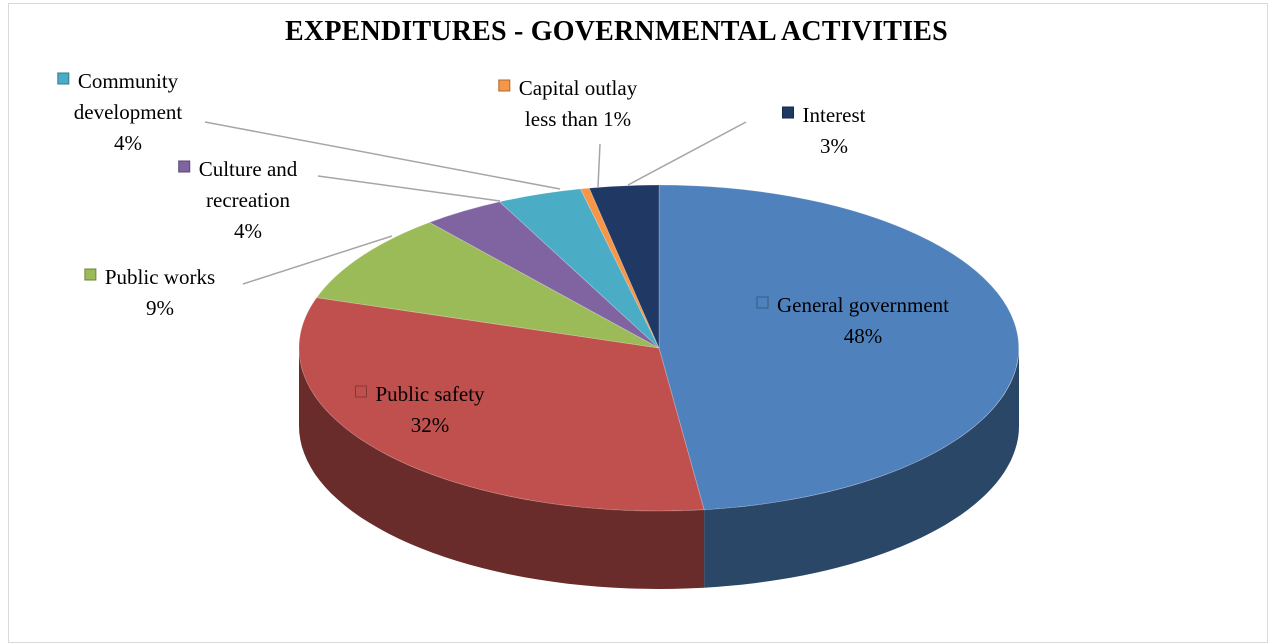 This screenshot has height=643, width=1276. I want to click on slice-culture-and-recreation, so click(544, 275).